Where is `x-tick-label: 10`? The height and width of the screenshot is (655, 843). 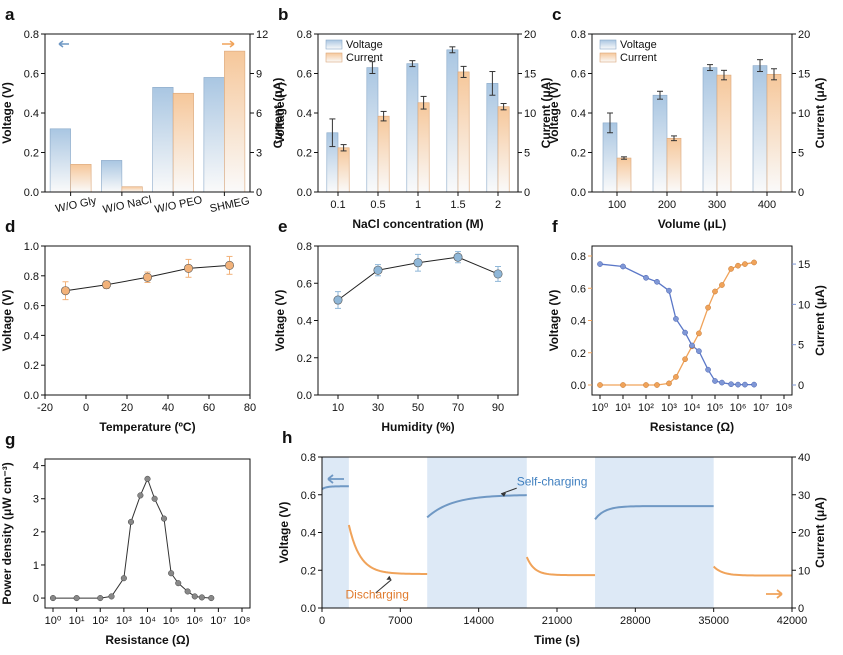 x-tick-label: 10 is located at coordinates (338, 408).